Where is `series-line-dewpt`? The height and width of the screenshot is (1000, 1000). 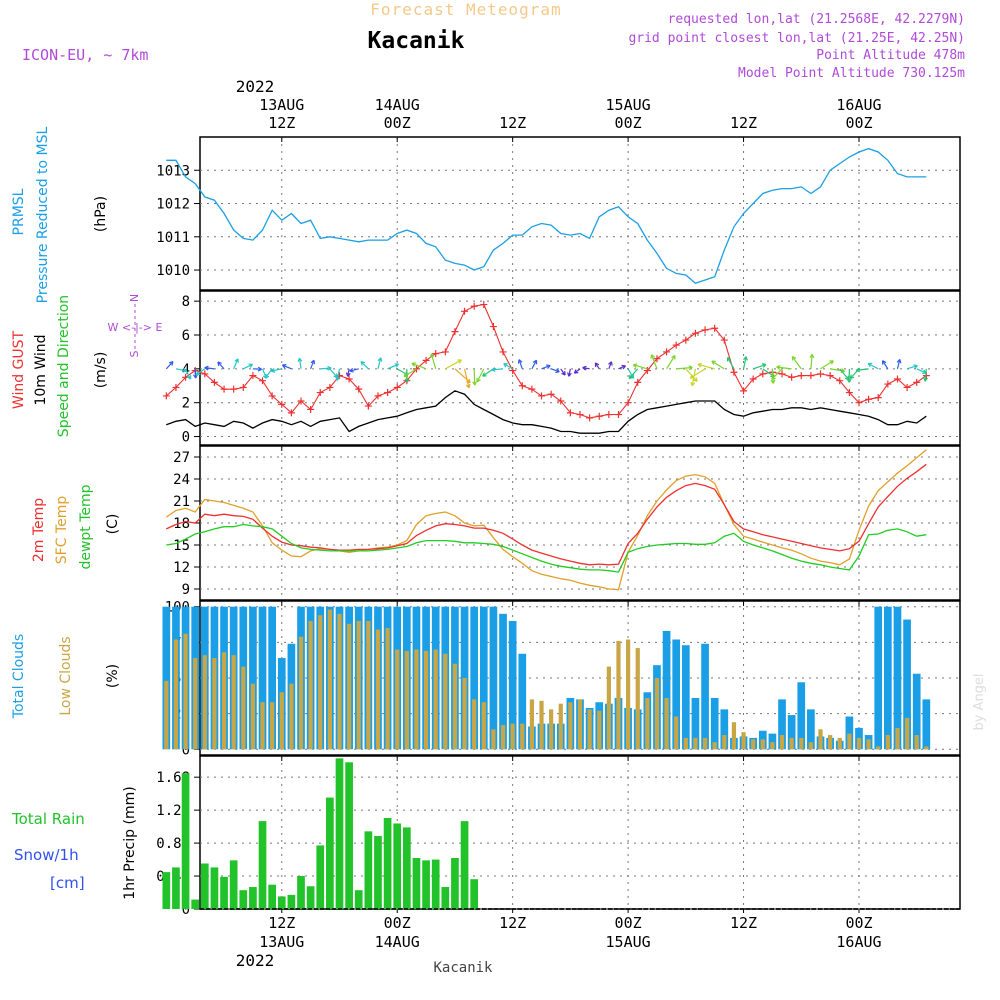 series-line-dewpt is located at coordinates (546, 548).